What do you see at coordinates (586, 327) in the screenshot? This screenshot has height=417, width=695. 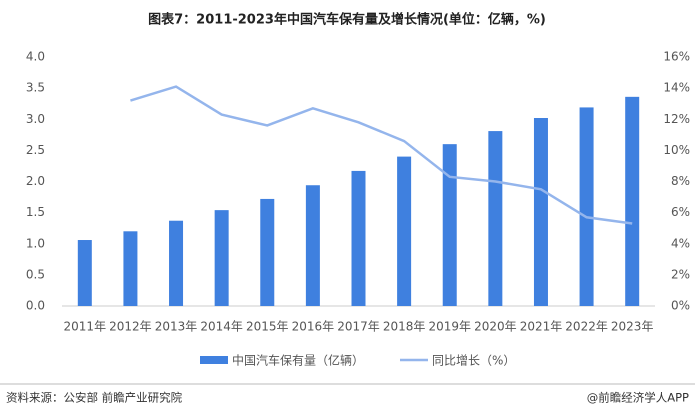 I see `x-tick-label: 2022年` at bounding box center [586, 327].